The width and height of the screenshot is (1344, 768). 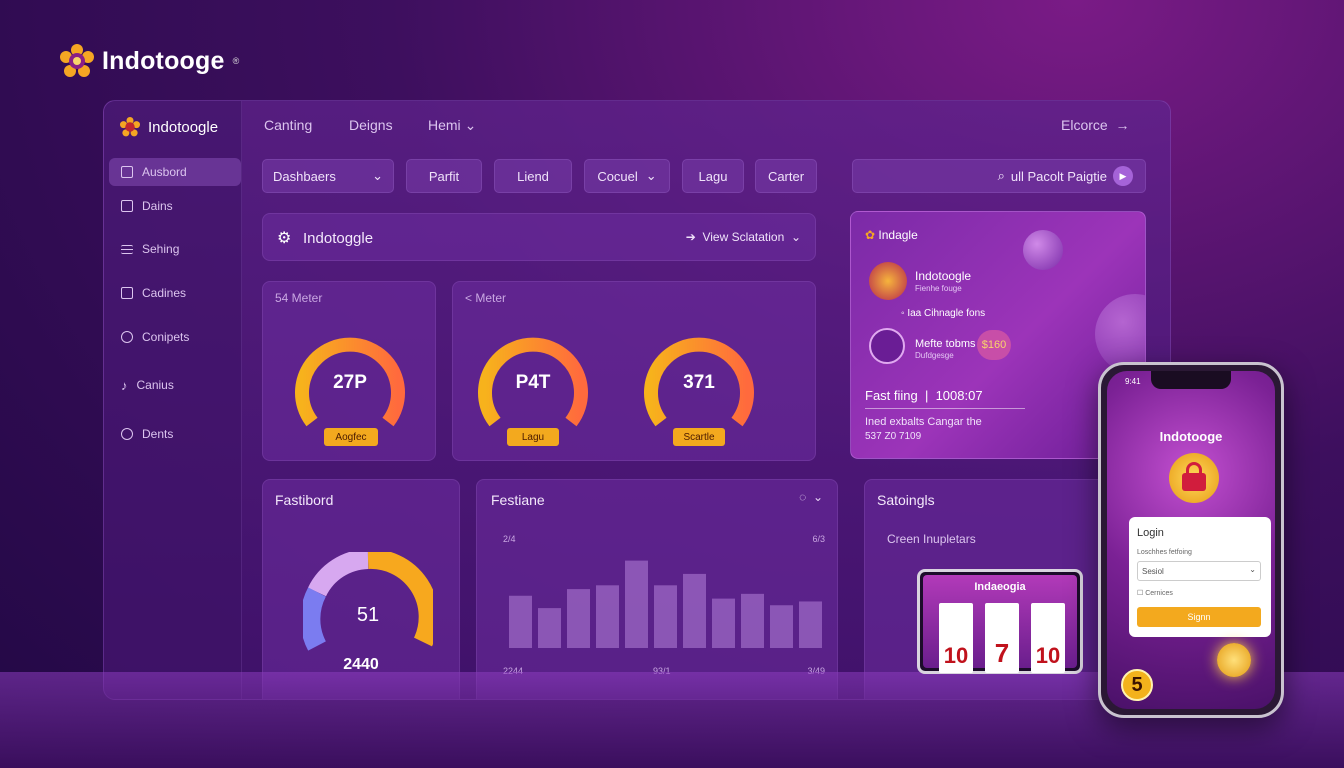 What do you see at coordinates (236, 61) in the screenshot?
I see `brand-mark: ®` at bounding box center [236, 61].